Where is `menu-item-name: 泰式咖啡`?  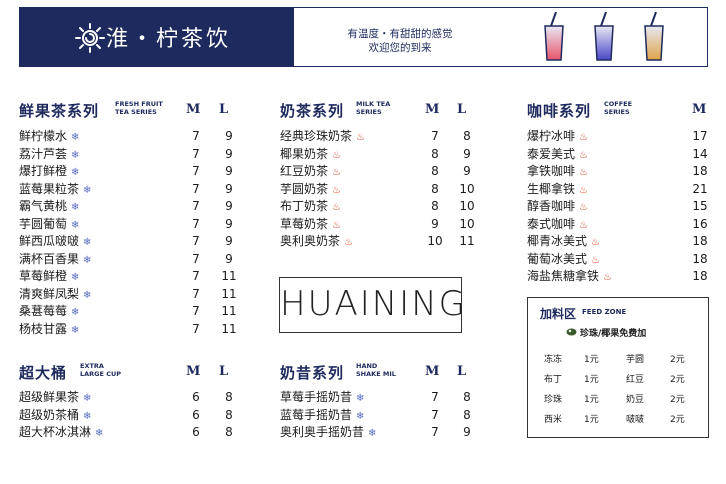
menu-item-name: 泰式咖啡 is located at coordinates (551, 223).